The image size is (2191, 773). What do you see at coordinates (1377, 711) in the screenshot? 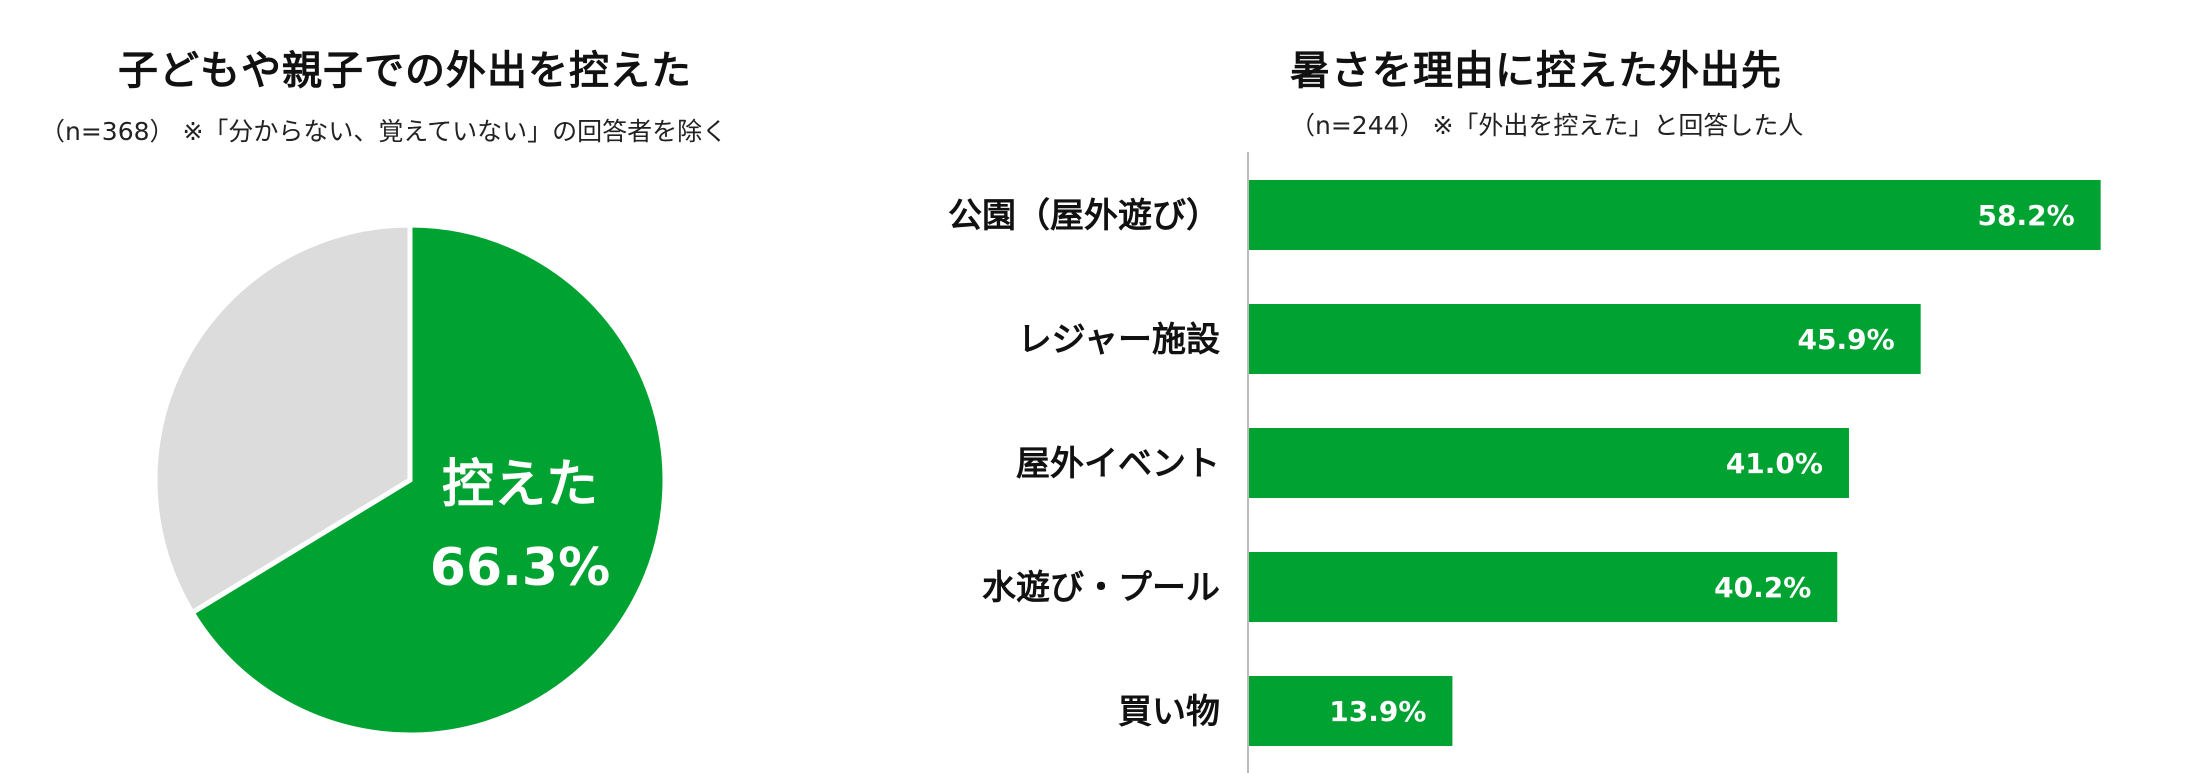
I see `value-label: 13.9%` at bounding box center [1377, 711].